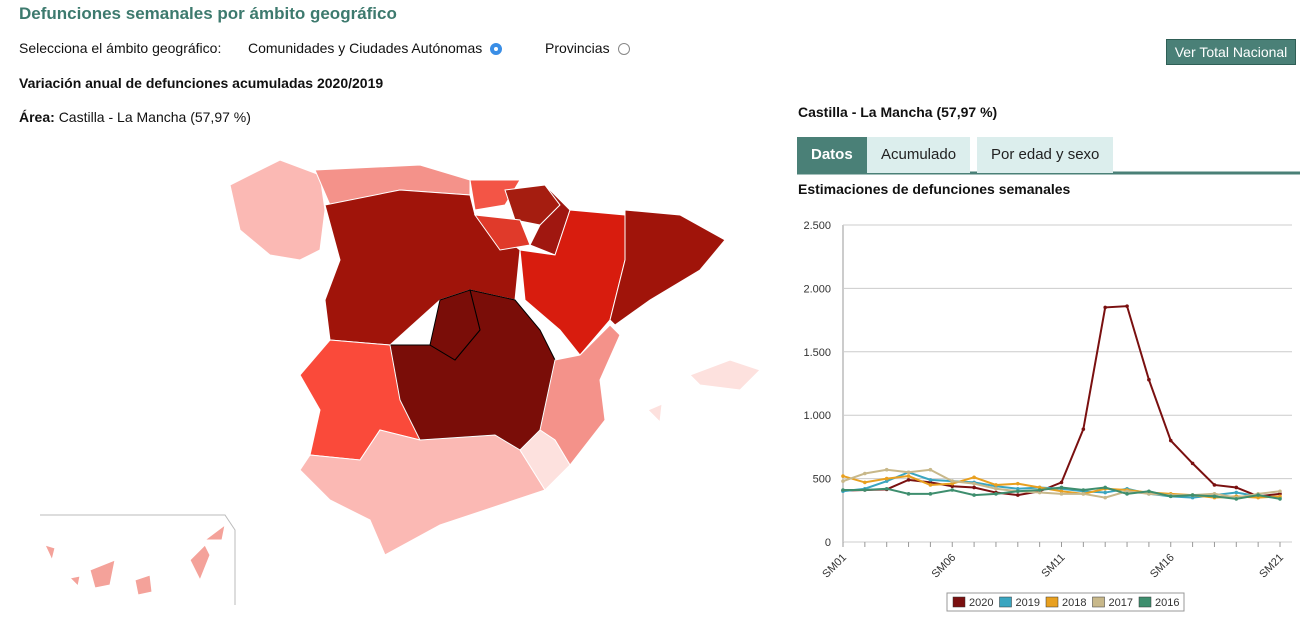  Describe the element at coordinates (817, 226) in the screenshot. I see `y-tick-label: 2.500` at that location.